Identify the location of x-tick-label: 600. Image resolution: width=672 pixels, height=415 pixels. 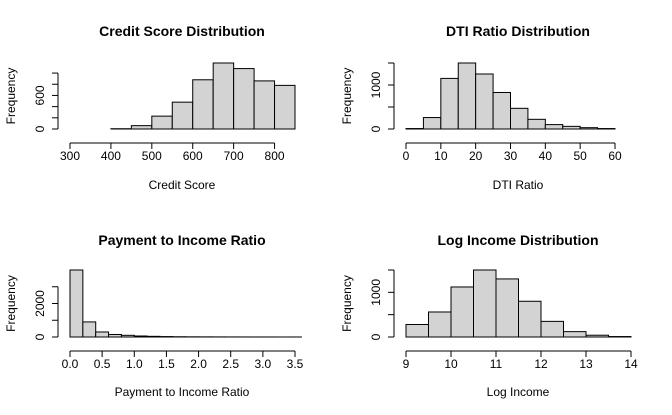
(193, 156).